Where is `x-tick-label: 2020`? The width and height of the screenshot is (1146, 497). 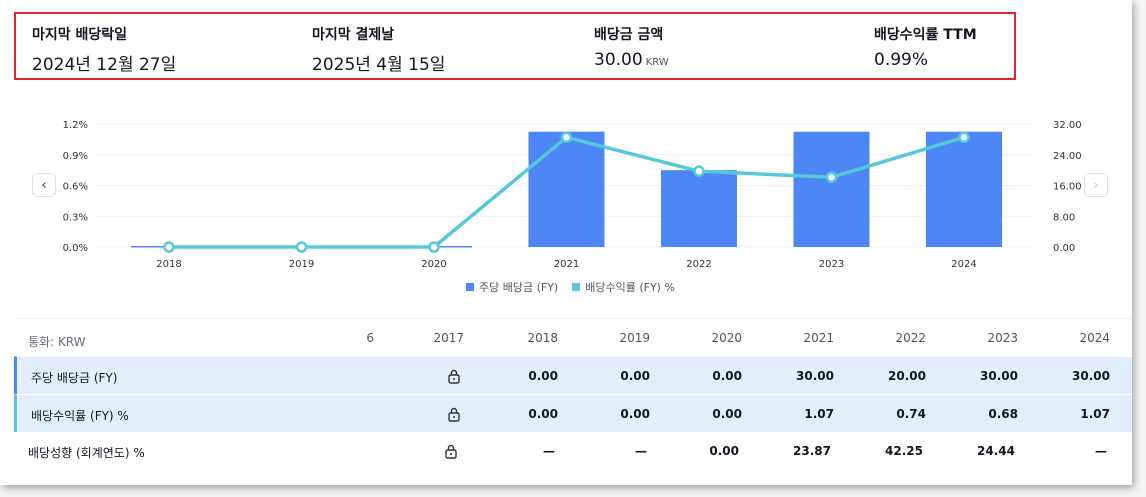 x-tick-label: 2020 is located at coordinates (433, 264).